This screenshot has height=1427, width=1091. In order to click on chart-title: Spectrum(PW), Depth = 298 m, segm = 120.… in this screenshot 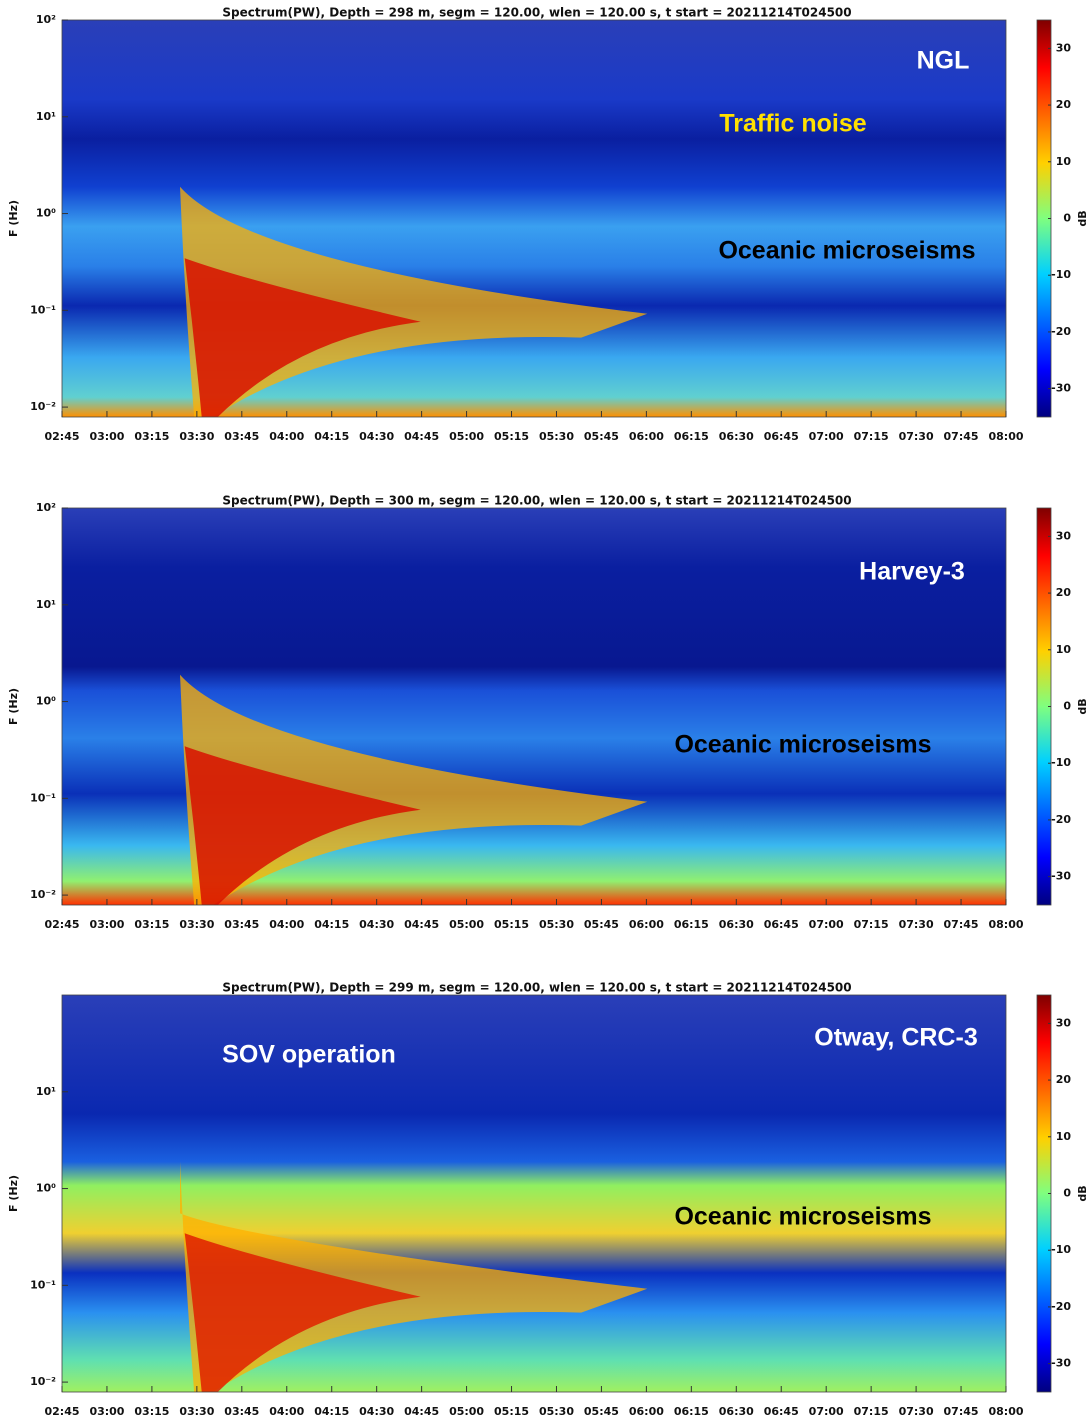, I will do `click(536, 13)`.